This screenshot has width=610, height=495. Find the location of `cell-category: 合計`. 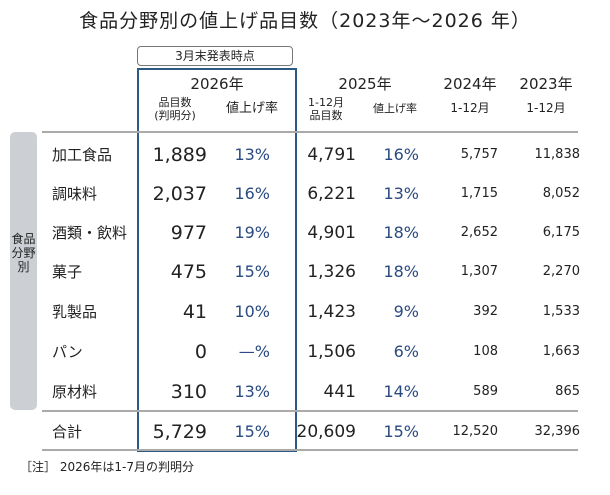

cell-category: 合計 is located at coordinates (67, 432).